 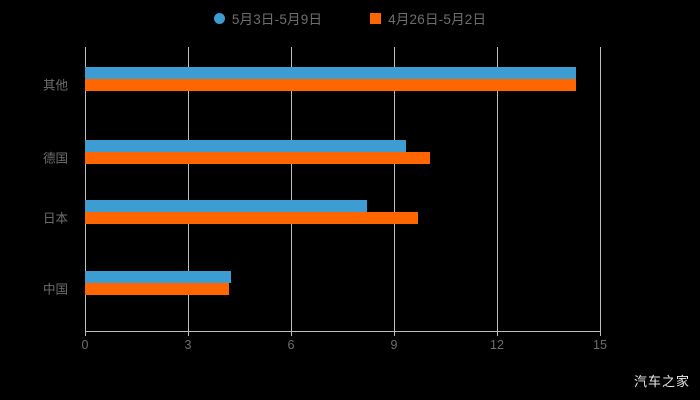 I want to click on y-tick-label-china: 中国, so click(x=55, y=289).